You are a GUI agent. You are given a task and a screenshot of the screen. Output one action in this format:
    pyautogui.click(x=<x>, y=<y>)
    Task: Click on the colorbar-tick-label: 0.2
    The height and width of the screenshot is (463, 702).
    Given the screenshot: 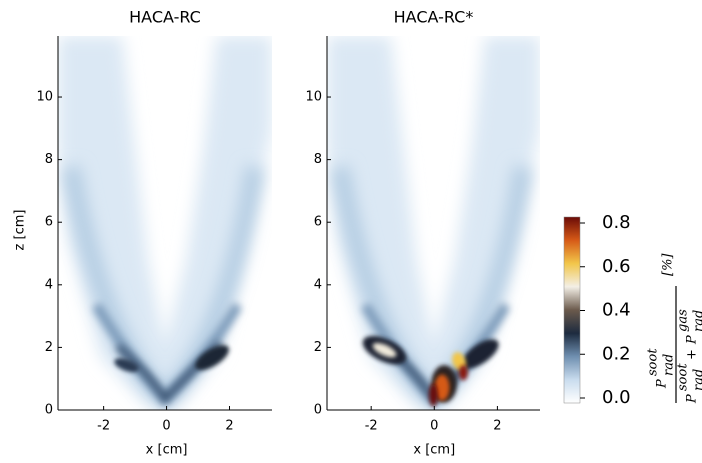 What is the action you would take?
    pyautogui.click(x=616, y=353)
    